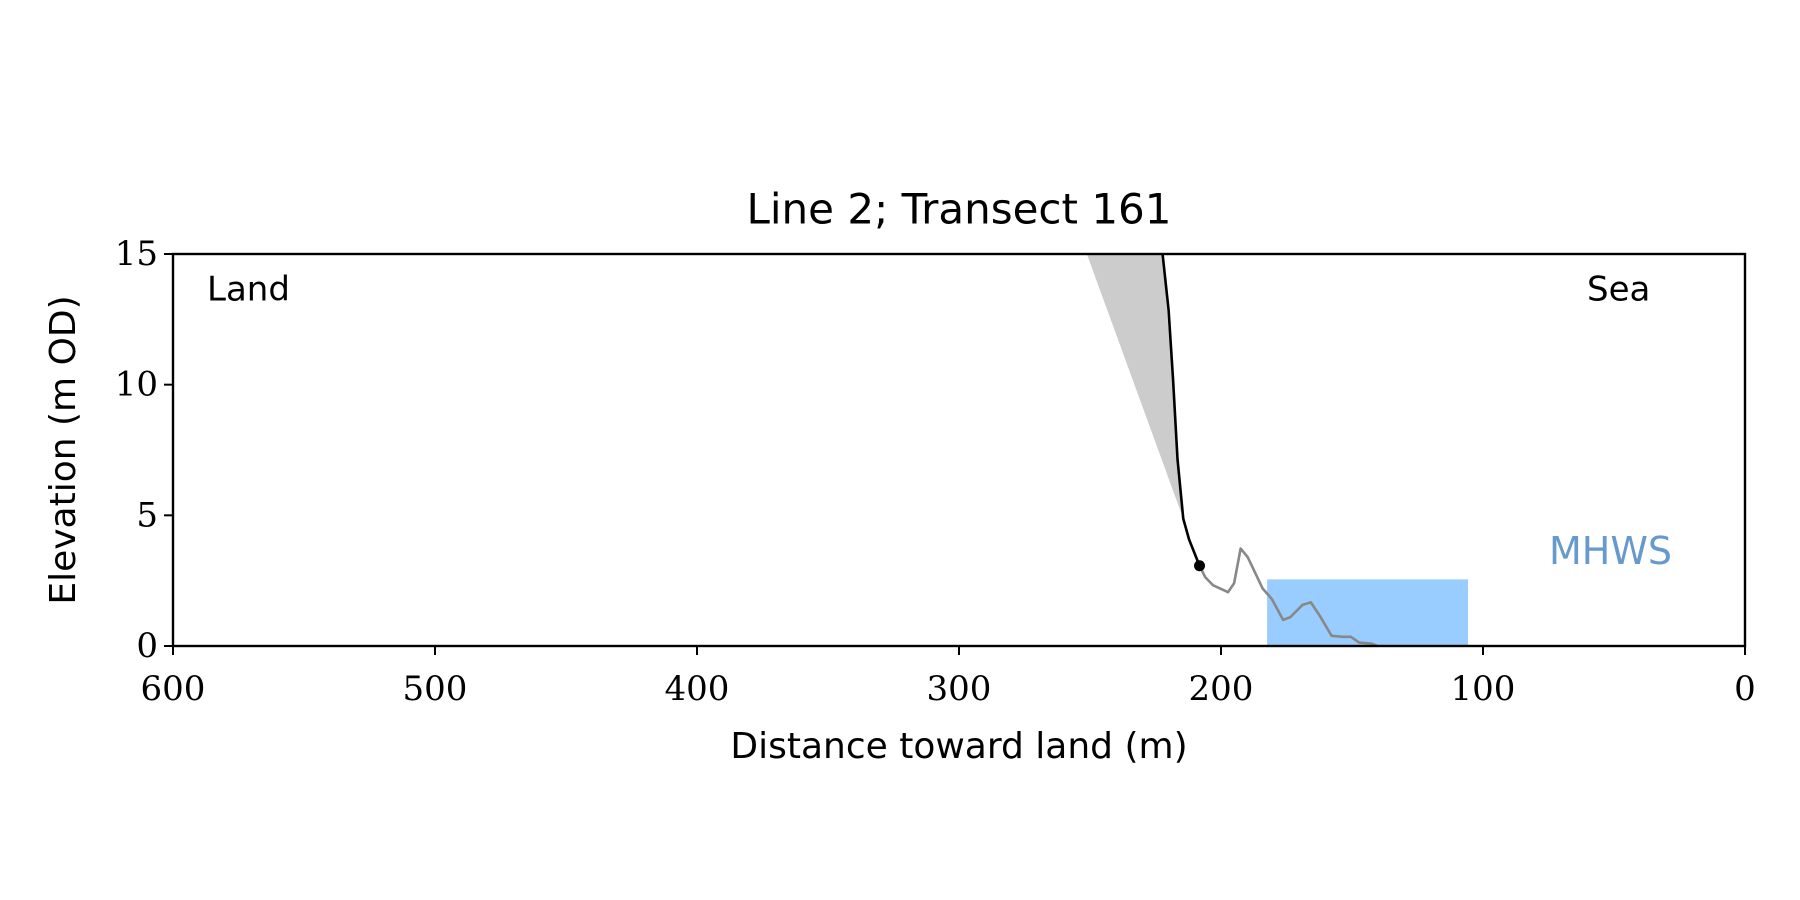  I want to click on y-tick-label: 5, so click(147, 515).